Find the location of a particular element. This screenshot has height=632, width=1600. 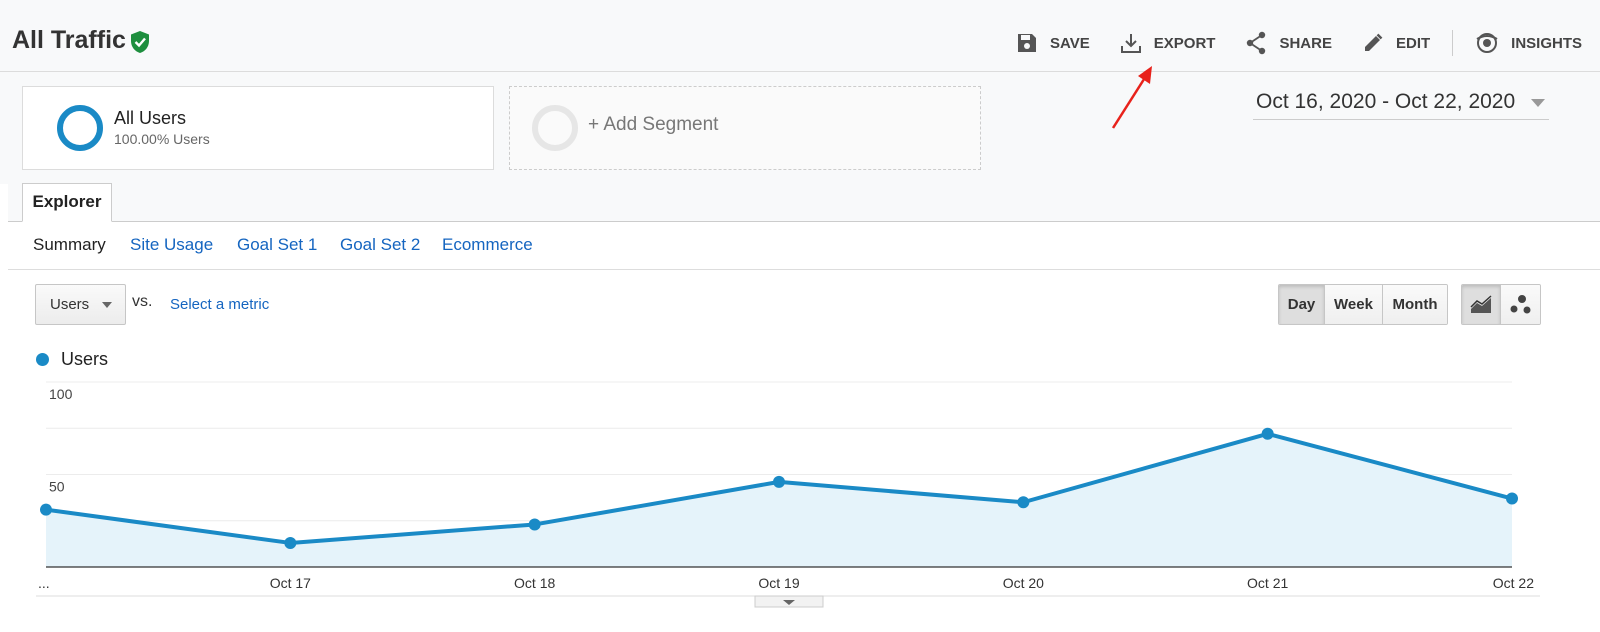

legend-swatch is located at coordinates (42, 359).